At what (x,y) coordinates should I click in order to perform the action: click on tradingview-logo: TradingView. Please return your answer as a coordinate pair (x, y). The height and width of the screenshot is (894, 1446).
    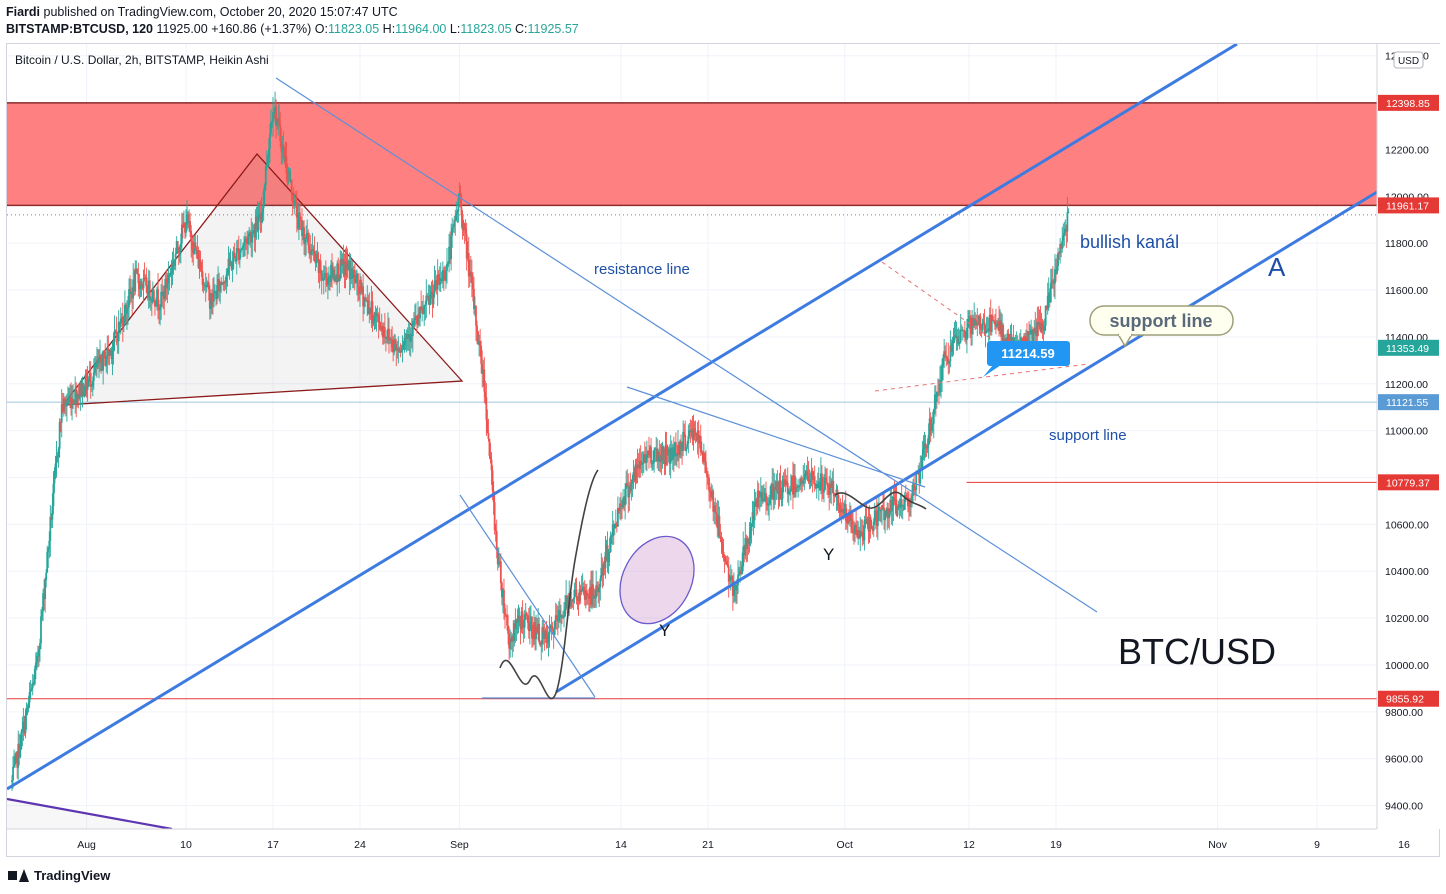
    Looking at the image, I should click on (59, 875).